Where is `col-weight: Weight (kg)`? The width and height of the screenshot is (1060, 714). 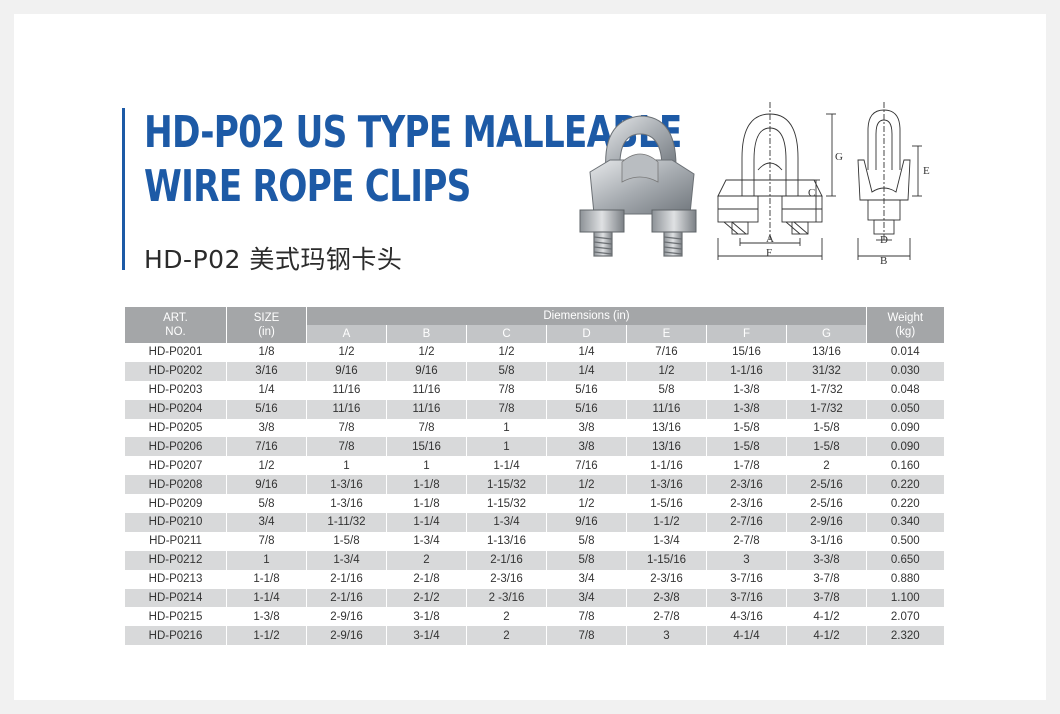 col-weight: Weight (kg) is located at coordinates (905, 325).